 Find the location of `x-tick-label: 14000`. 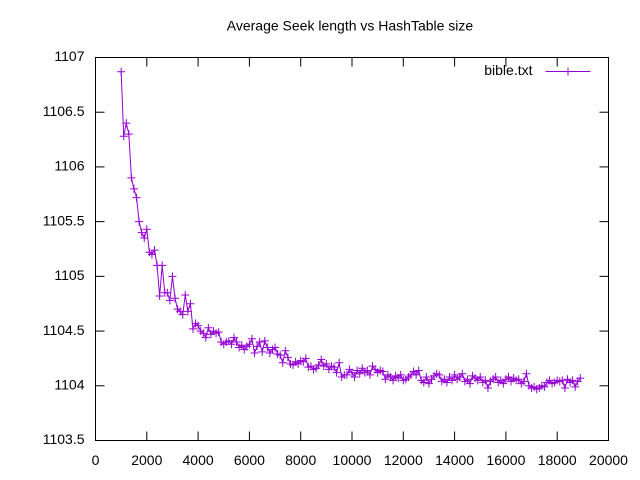

x-tick-label: 14000 is located at coordinates (454, 460).